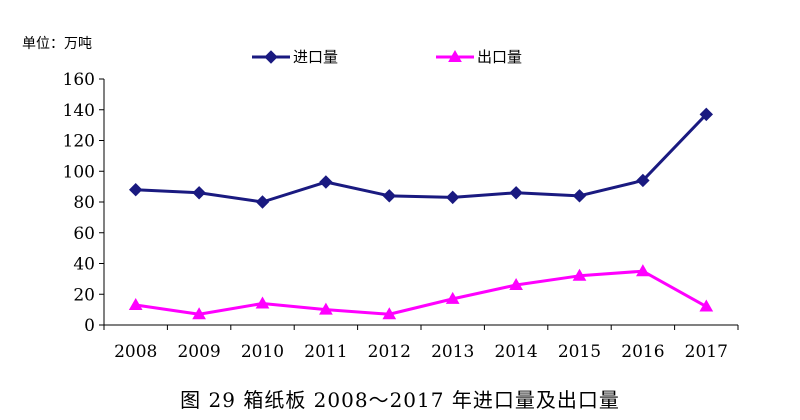 This screenshot has height=420, width=800. What do you see at coordinates (198, 352) in the screenshot?
I see `x-tick-label: 2009` at bounding box center [198, 352].